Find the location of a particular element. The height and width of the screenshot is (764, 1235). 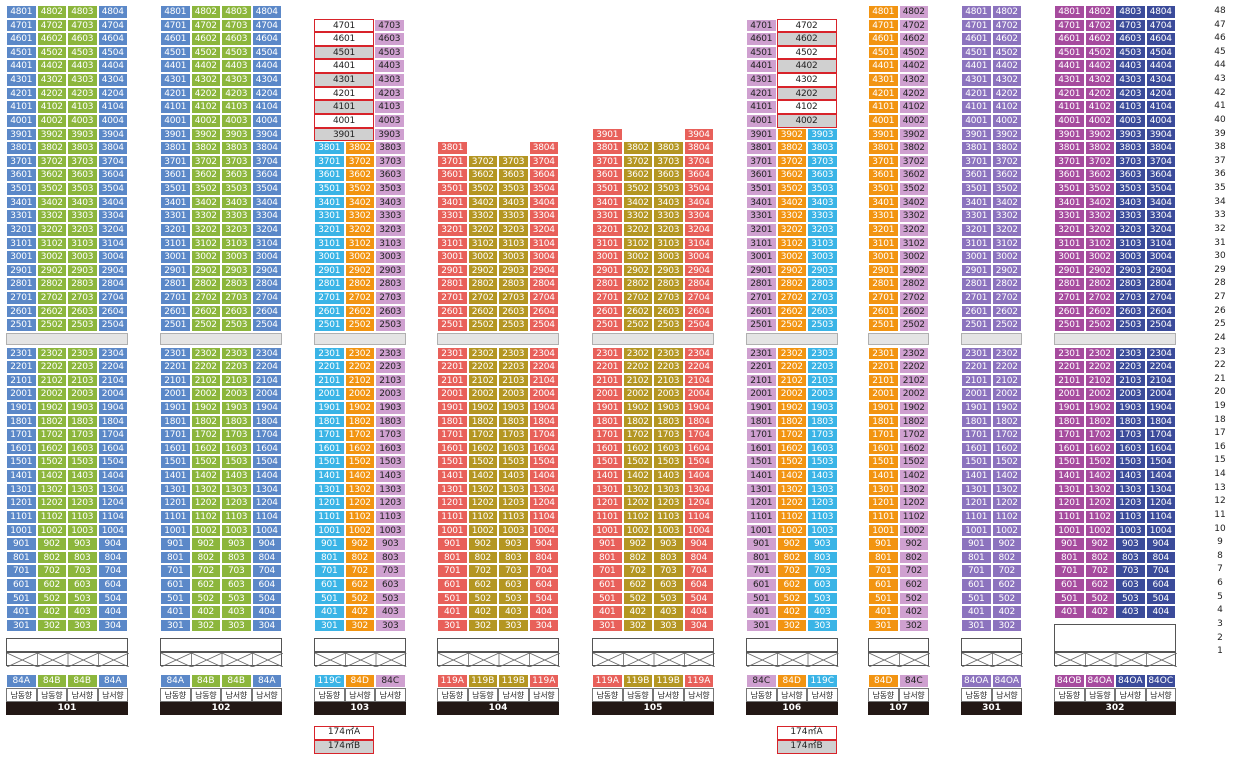

unit-cell: 1104 is located at coordinates (266, 516).